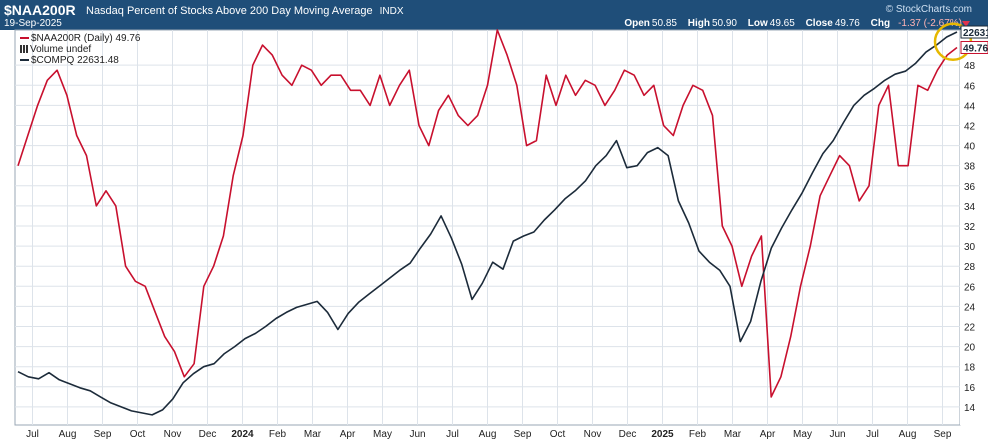 The height and width of the screenshot is (440, 988). Describe the element at coordinates (33, 23) in the screenshot. I see `chart-date: 19-Sep-2025` at that location.